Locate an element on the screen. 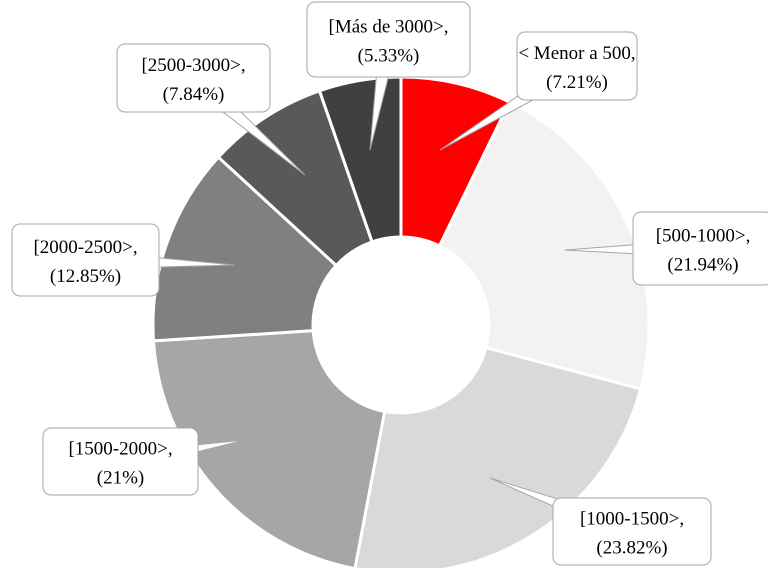 This screenshot has width=768, height=568. data-label-category: [Más de 3000>, is located at coordinates (389, 27).